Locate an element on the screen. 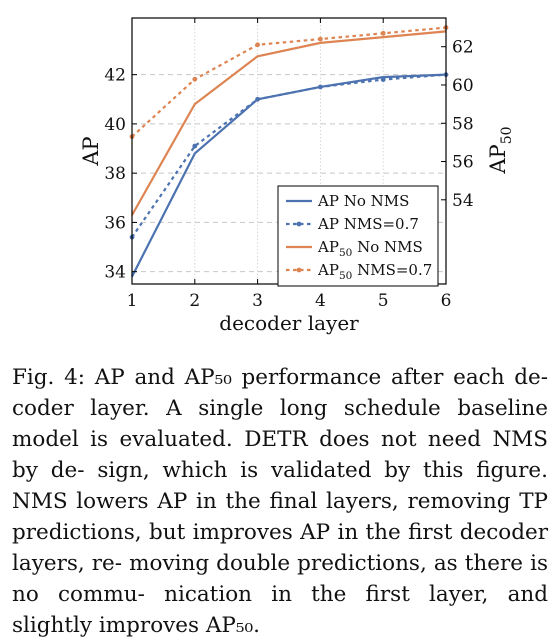 This screenshot has height=642, width=560. x-tick-label: 6 is located at coordinates (446, 301).